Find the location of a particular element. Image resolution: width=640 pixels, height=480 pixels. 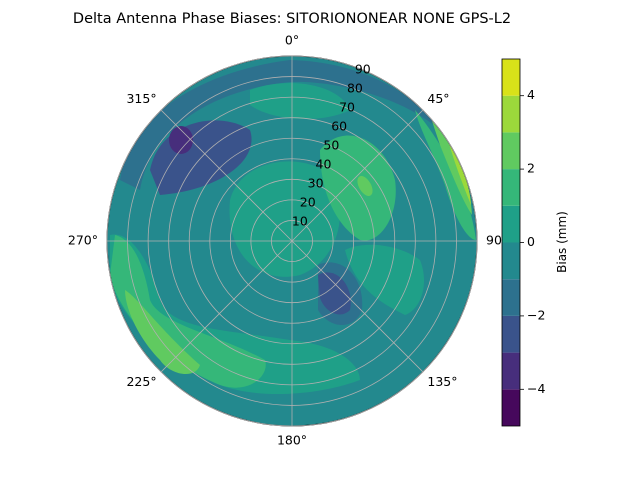

contour-region-east-higher is located at coordinates (451, 165).